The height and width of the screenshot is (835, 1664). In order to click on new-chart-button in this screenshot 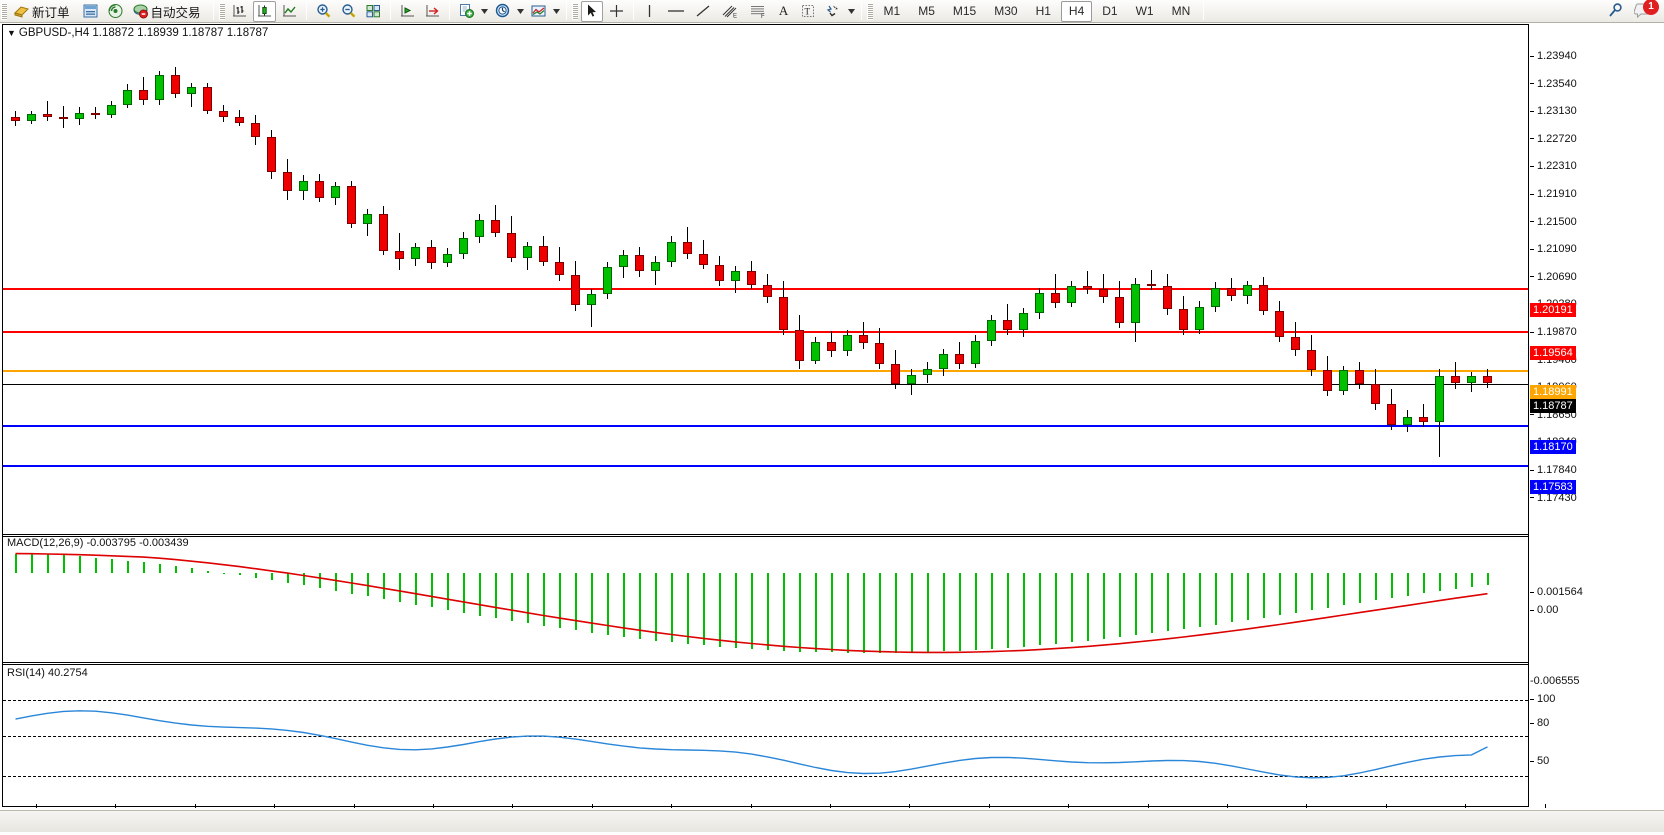, I will do `click(466, 11)`.